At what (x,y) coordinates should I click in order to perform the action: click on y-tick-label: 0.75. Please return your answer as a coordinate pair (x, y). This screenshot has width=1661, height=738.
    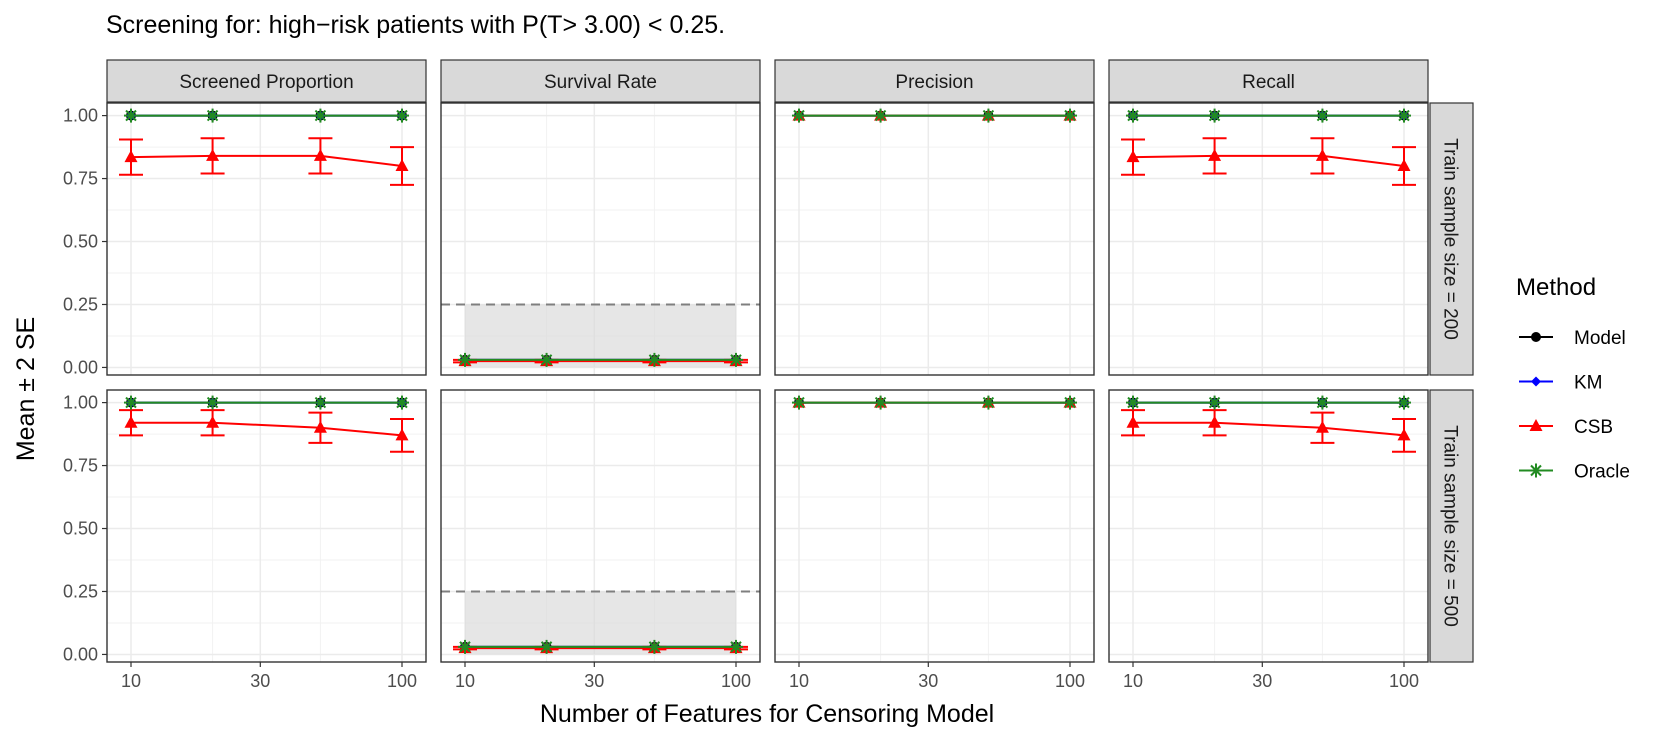
    Looking at the image, I should click on (80, 466).